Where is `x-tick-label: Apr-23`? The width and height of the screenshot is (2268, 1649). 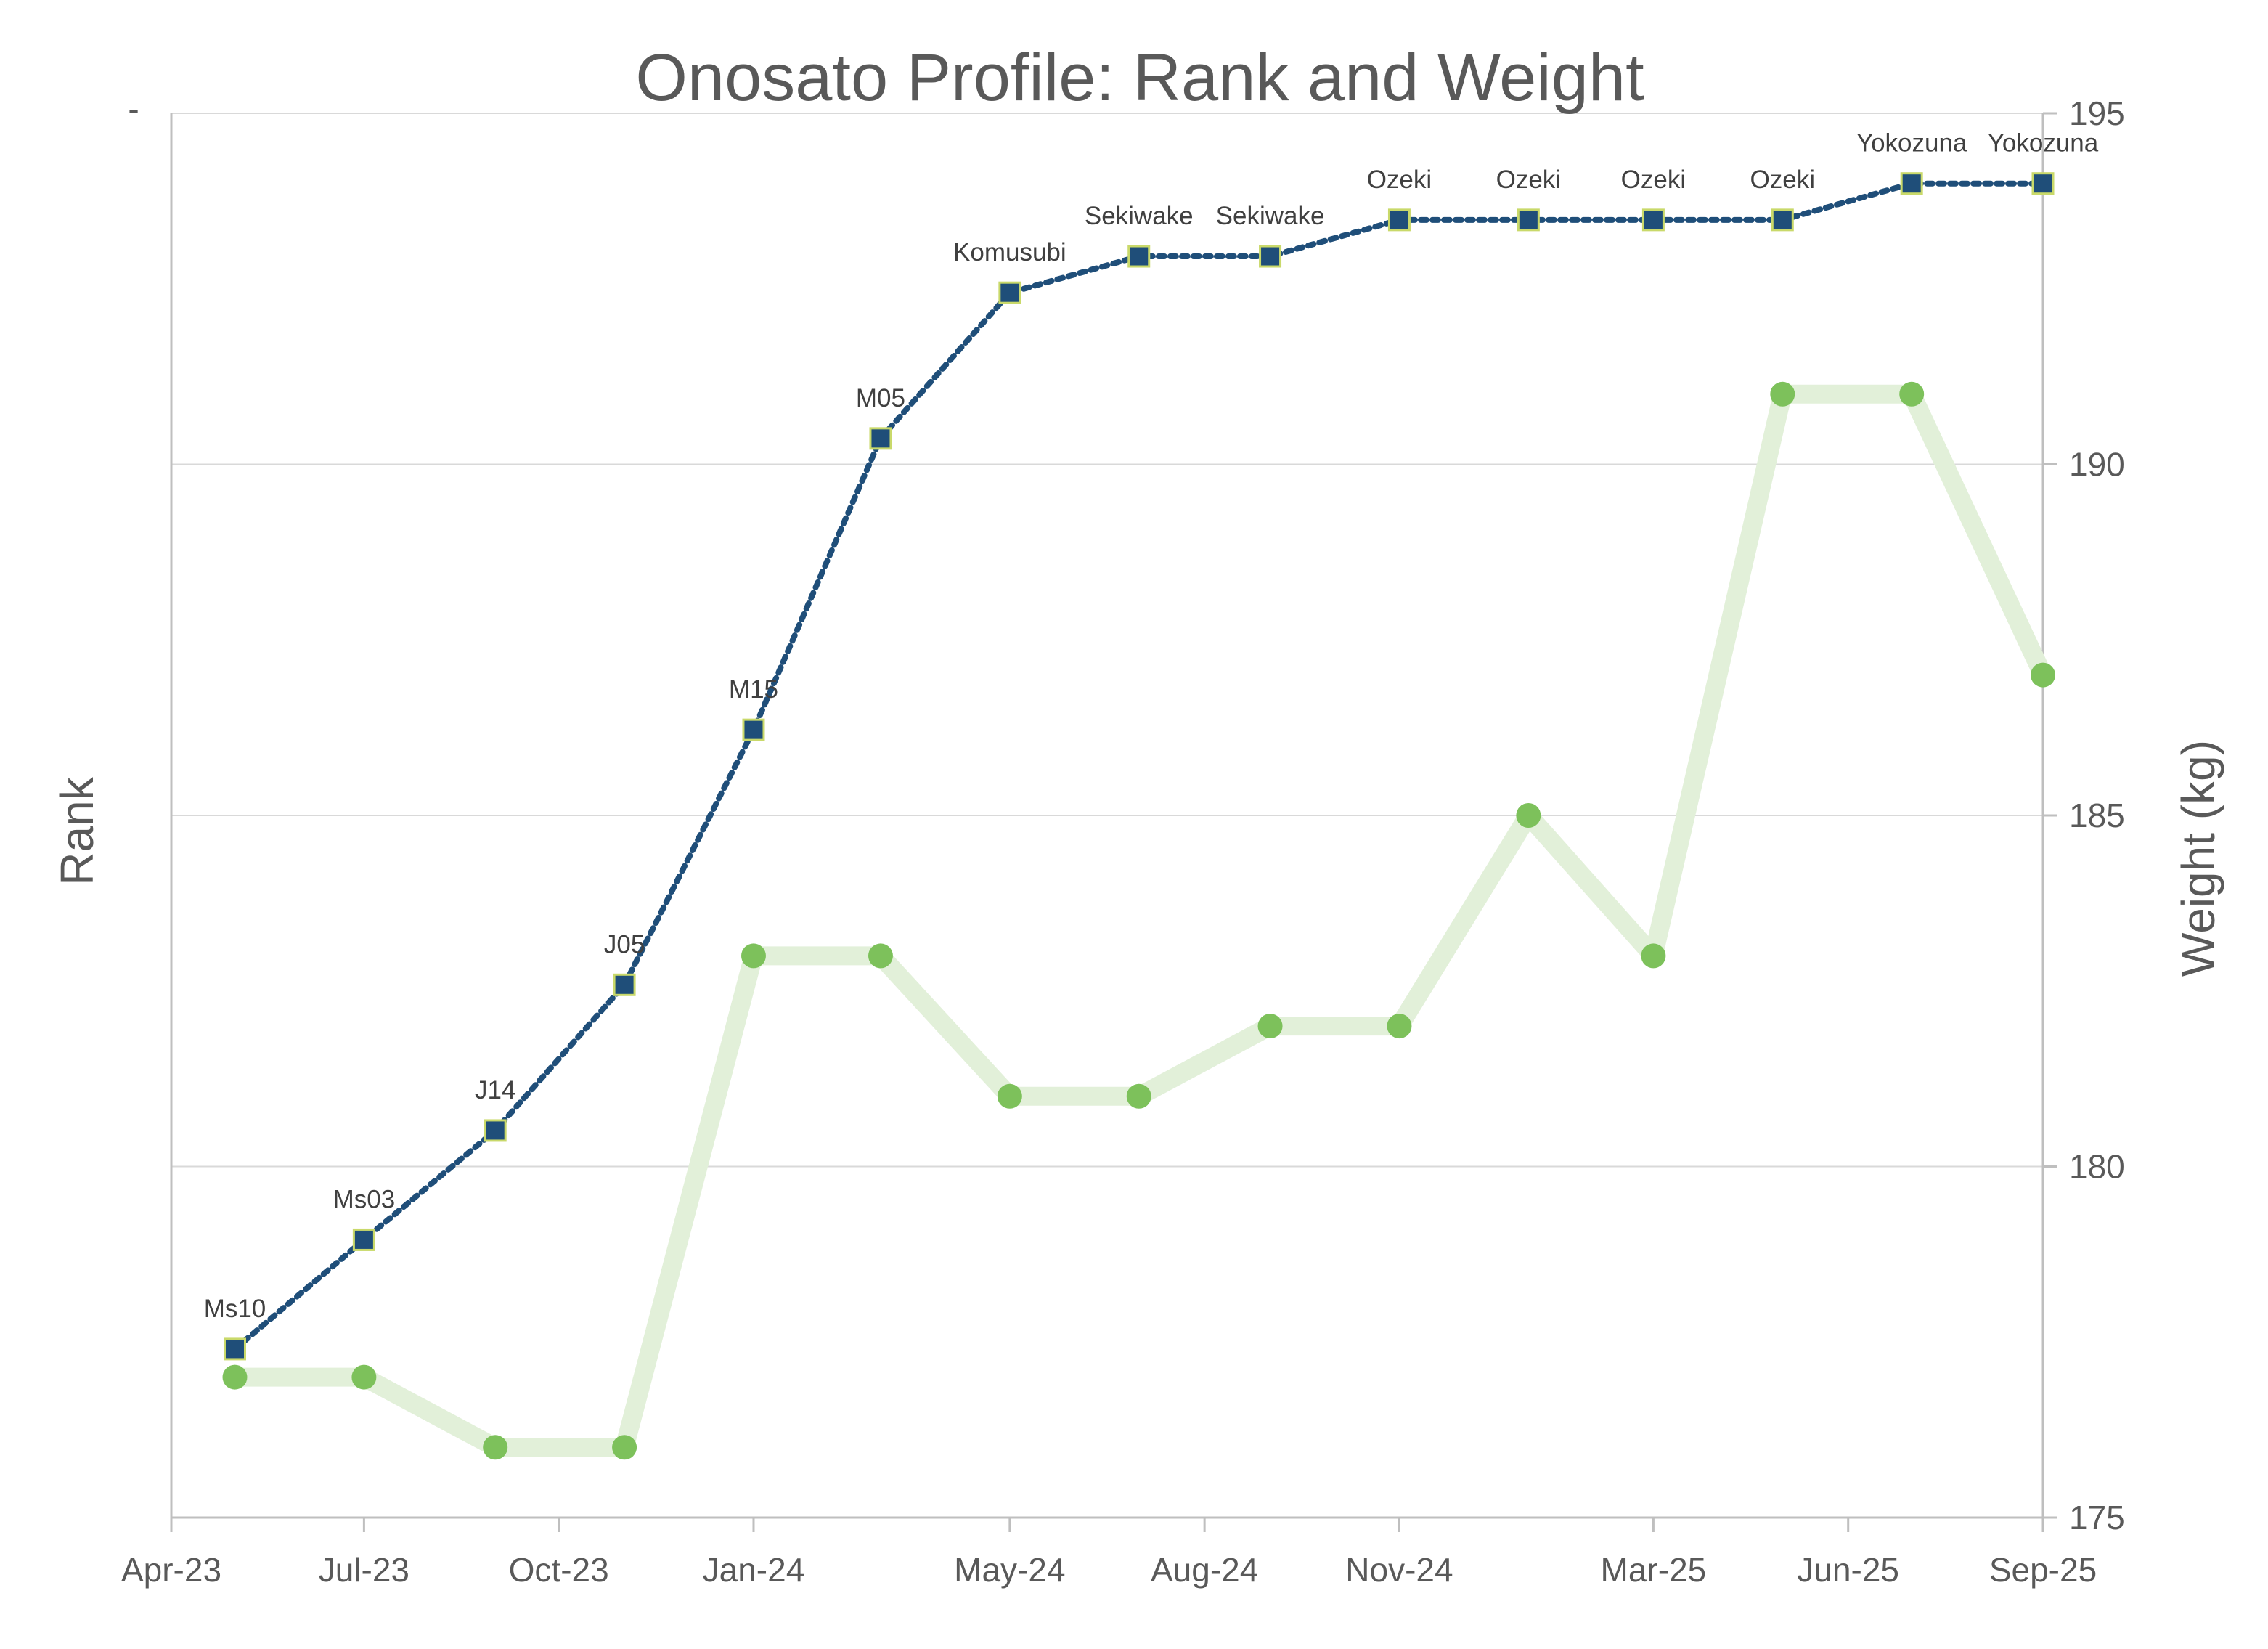 x-tick-label: Apr-23 is located at coordinates (171, 1570).